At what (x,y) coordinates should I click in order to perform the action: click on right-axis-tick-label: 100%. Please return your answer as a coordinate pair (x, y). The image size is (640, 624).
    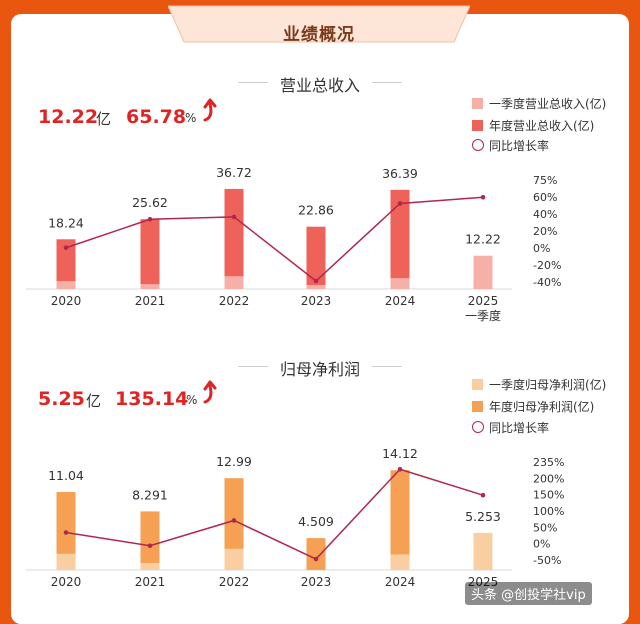
    Looking at the image, I should click on (548, 511).